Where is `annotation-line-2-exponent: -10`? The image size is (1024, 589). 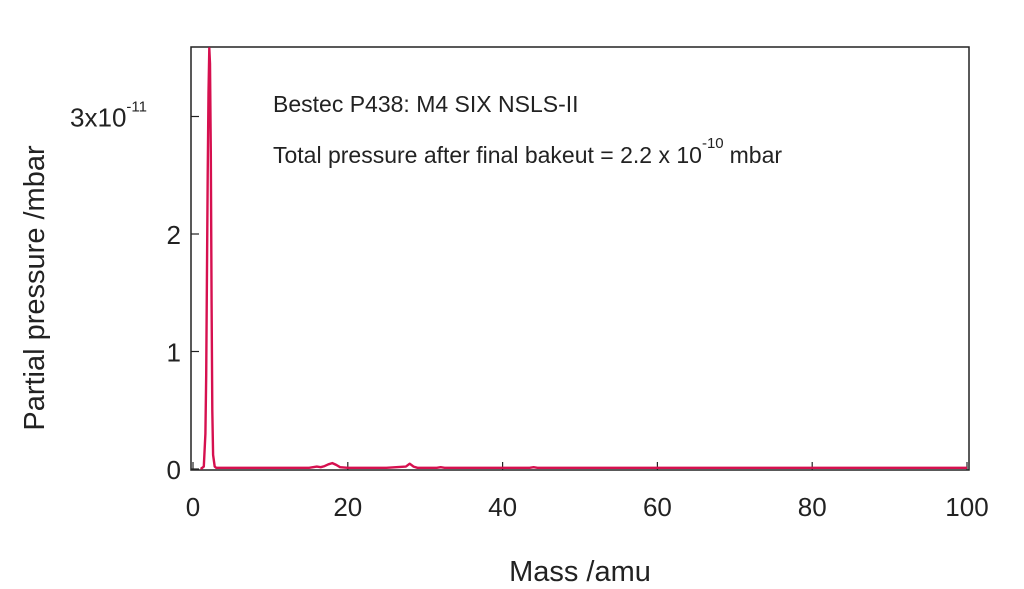
annotation-line-2-exponent: -10 is located at coordinates (713, 143).